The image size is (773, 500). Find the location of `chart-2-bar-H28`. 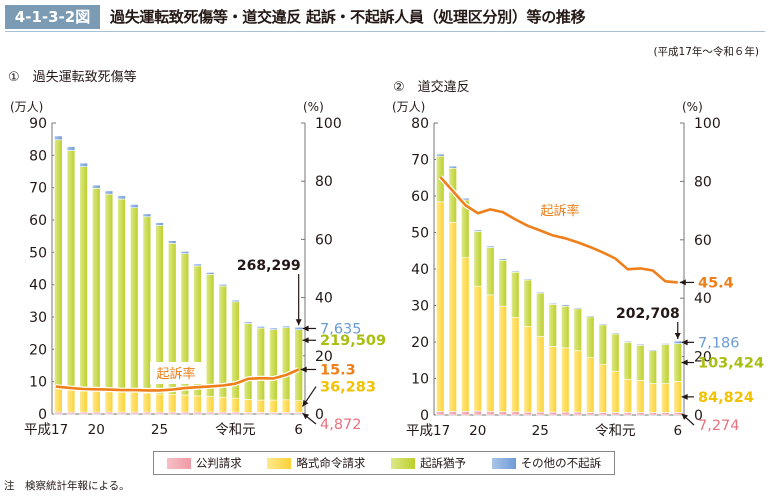

chart-2-bar-H28 is located at coordinates (577, 361).